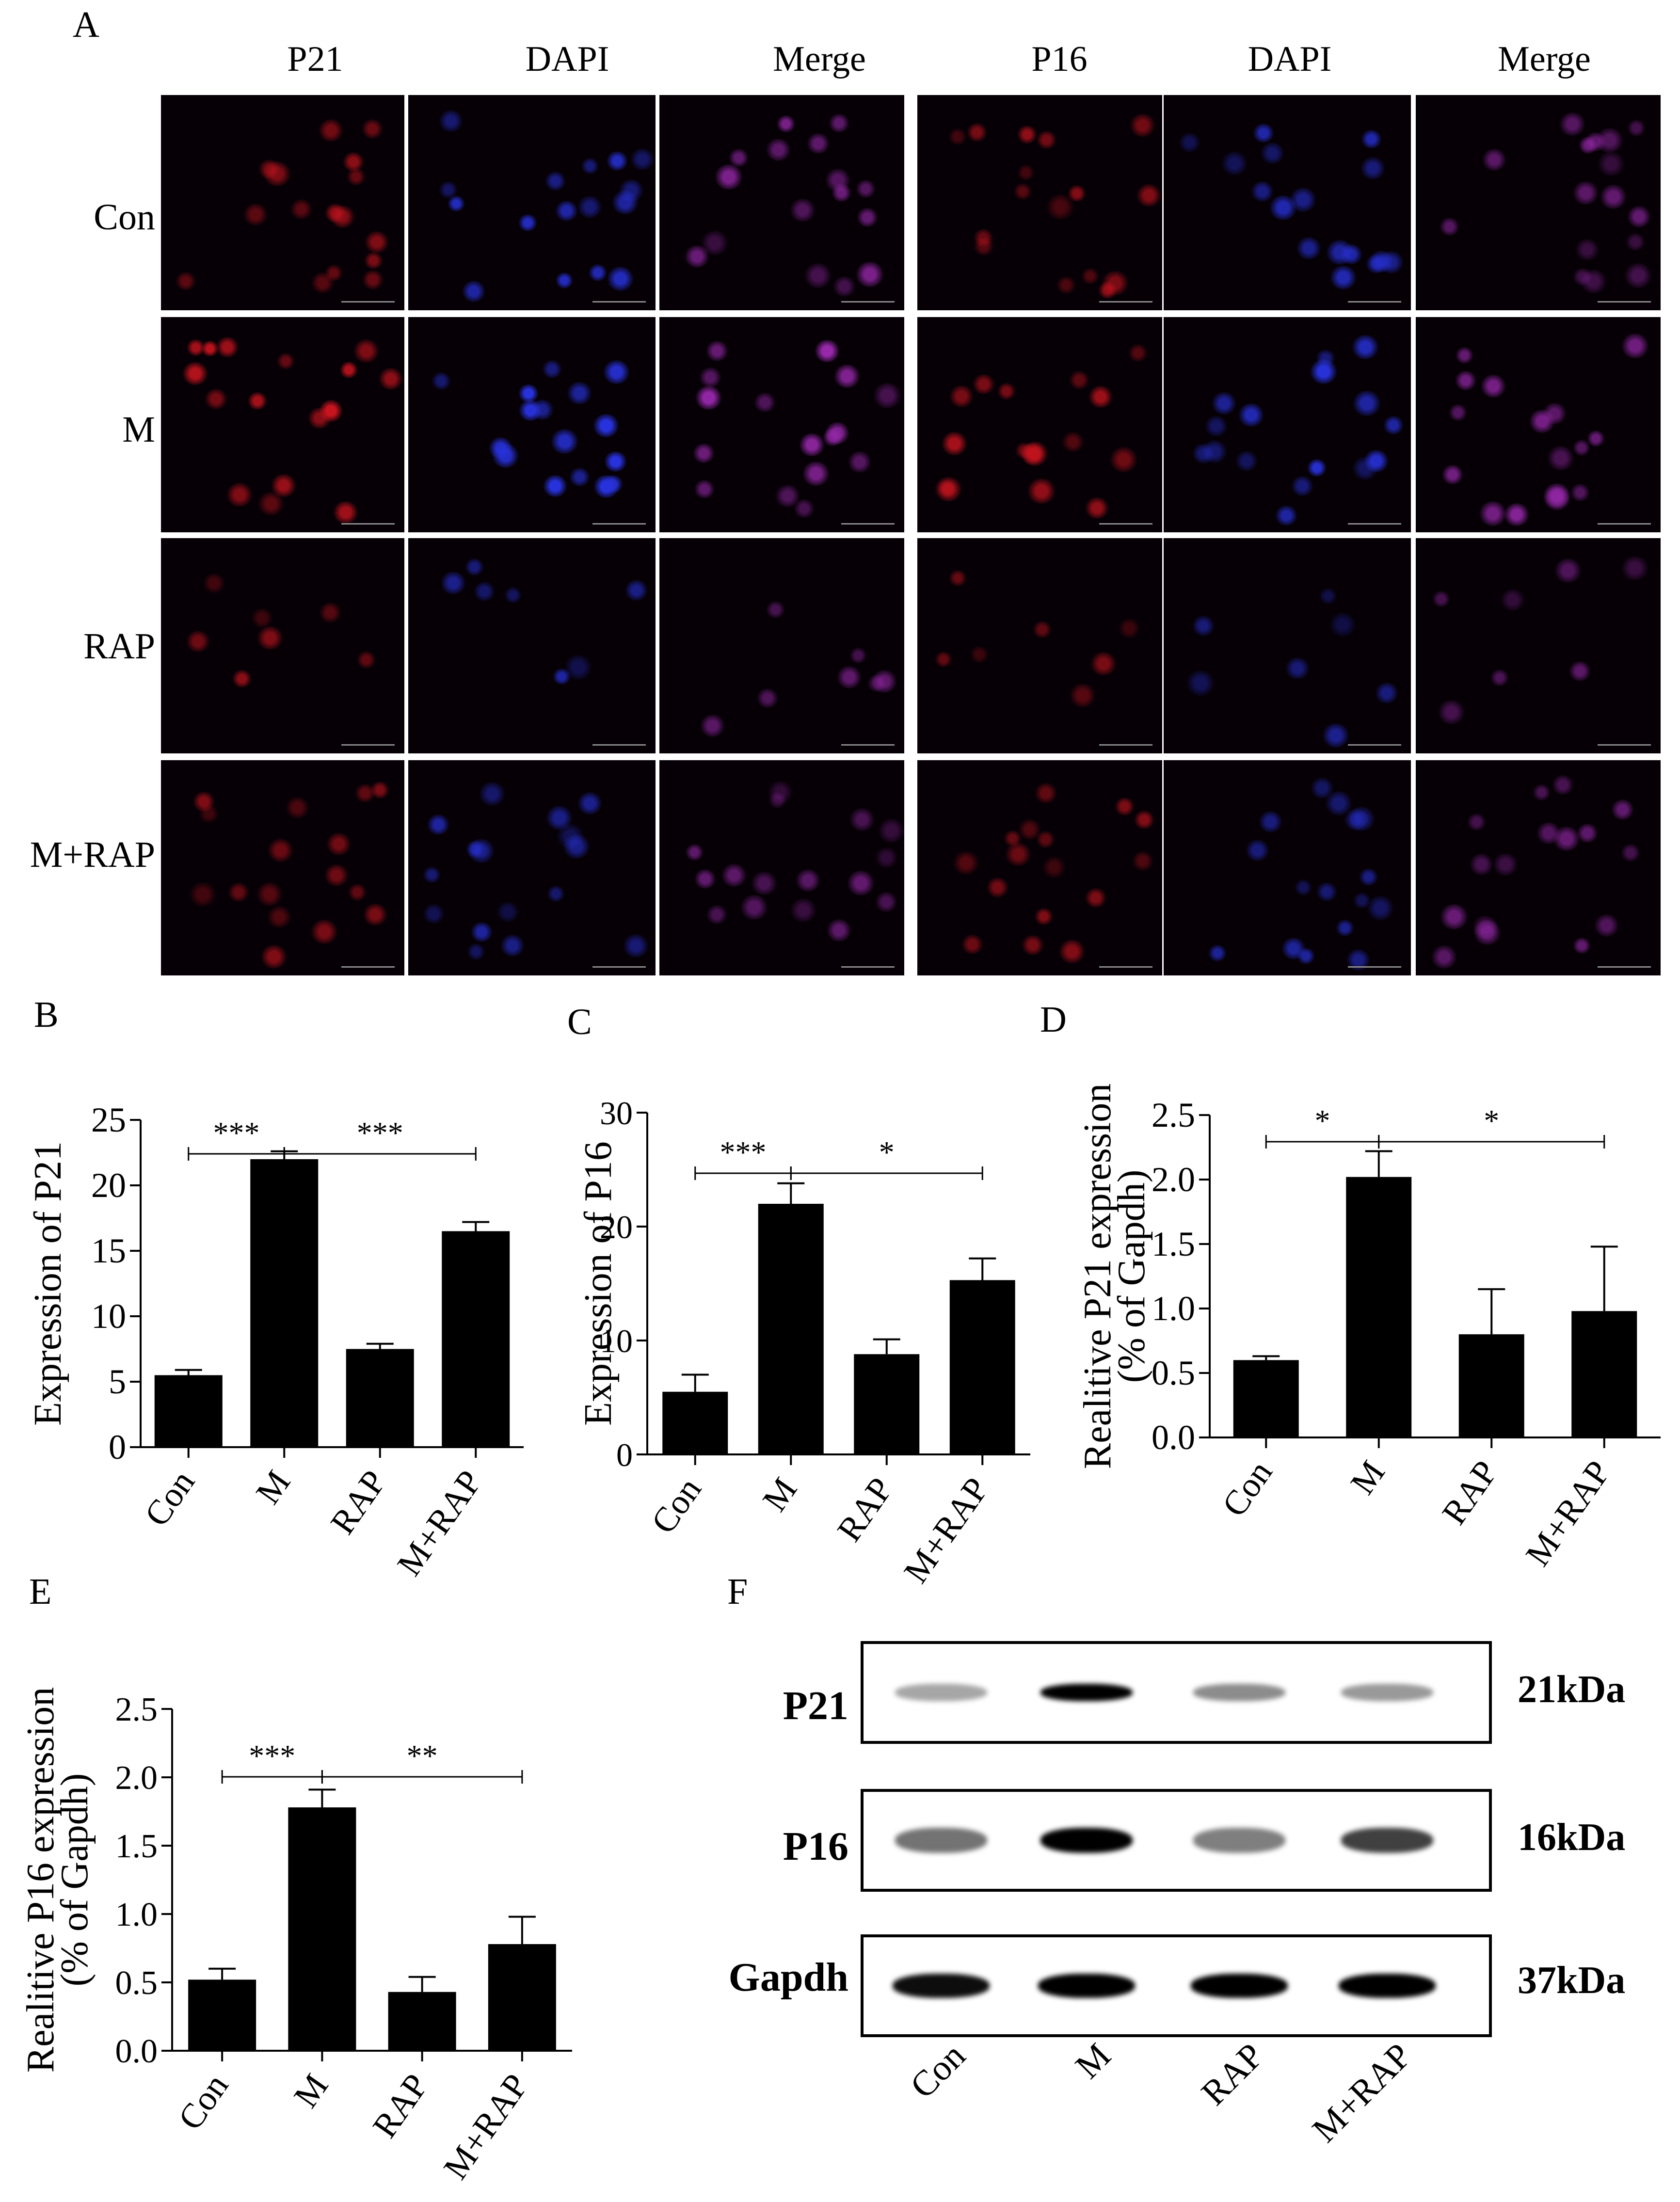 The width and height of the screenshot is (1680, 2202). What do you see at coordinates (48, 1284) in the screenshot?
I see `chart-b-y-axis-label: Expression of P21` at bounding box center [48, 1284].